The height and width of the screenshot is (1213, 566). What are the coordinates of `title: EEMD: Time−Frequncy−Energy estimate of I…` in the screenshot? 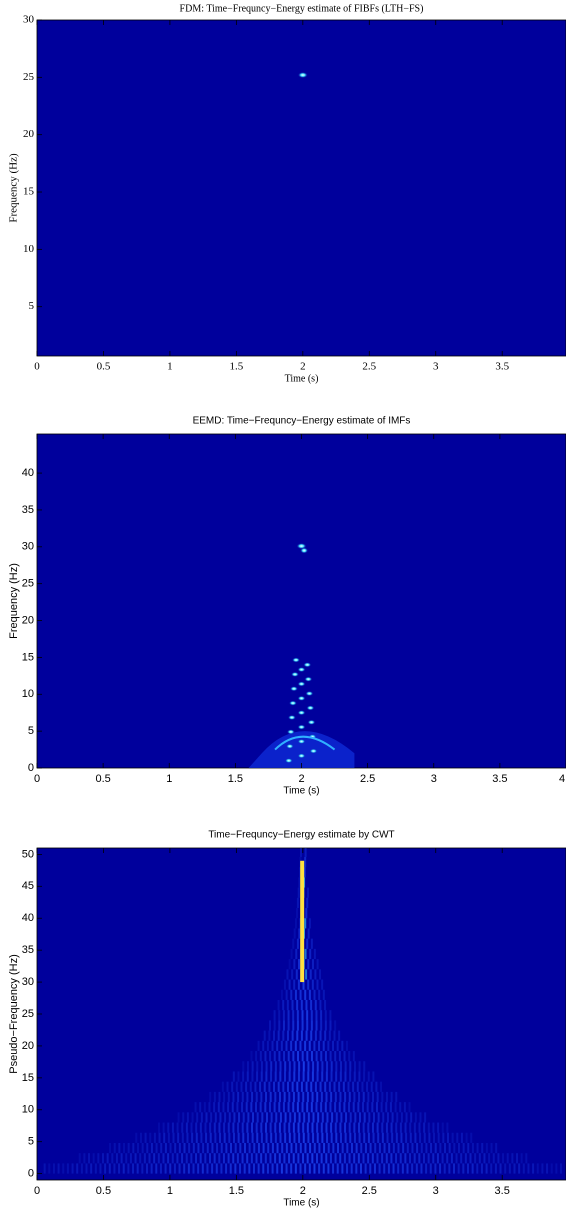 It's located at (302, 421).